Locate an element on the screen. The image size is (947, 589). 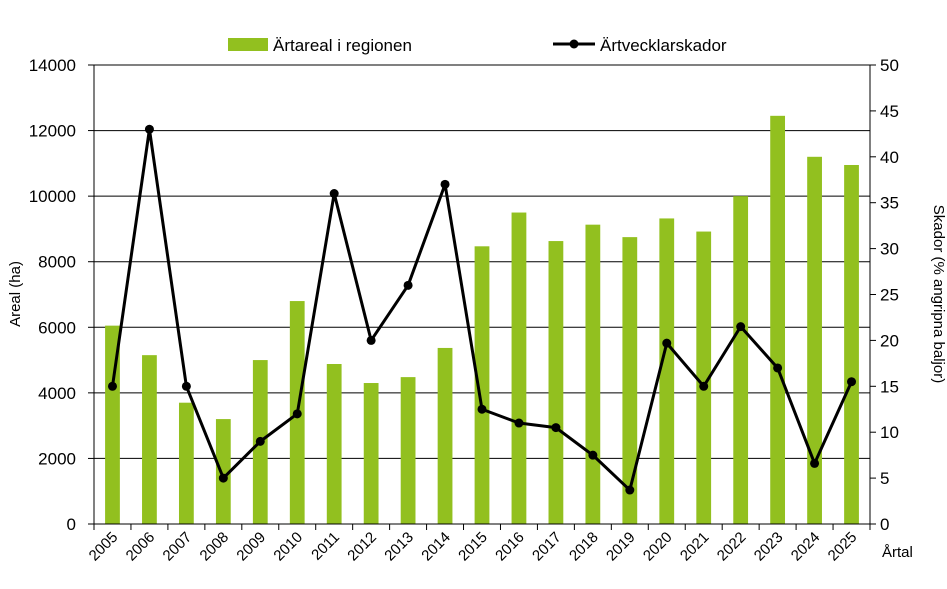
y-left-tick-label: 2000 is located at coordinates (57, 458).